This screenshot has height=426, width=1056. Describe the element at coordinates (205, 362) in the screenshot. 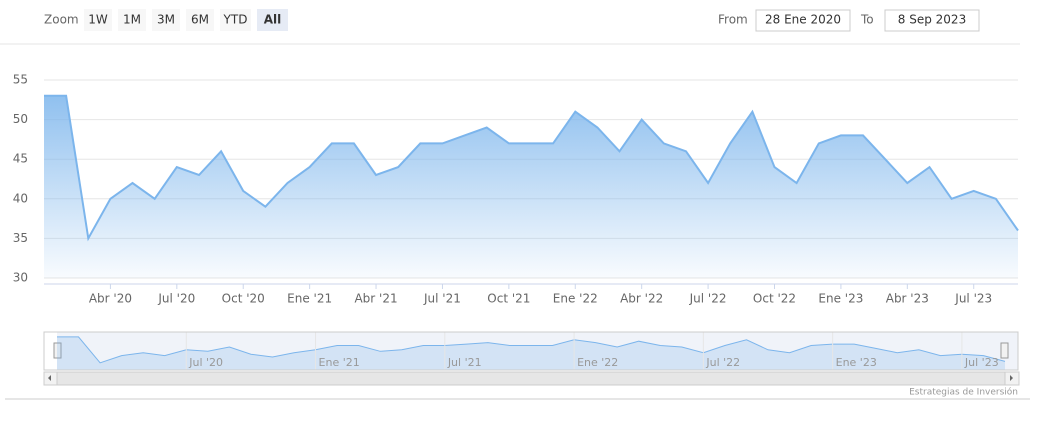

I see `navigator-tick-label: Jul '20` at that location.